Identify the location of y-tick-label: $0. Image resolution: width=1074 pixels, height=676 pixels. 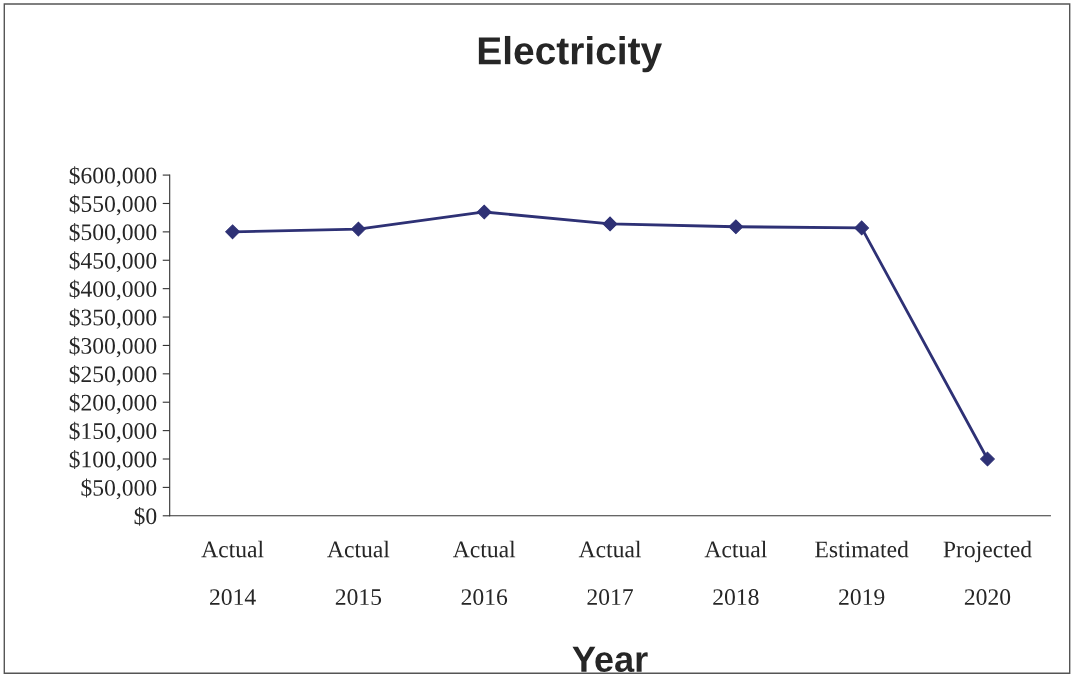
(145, 516).